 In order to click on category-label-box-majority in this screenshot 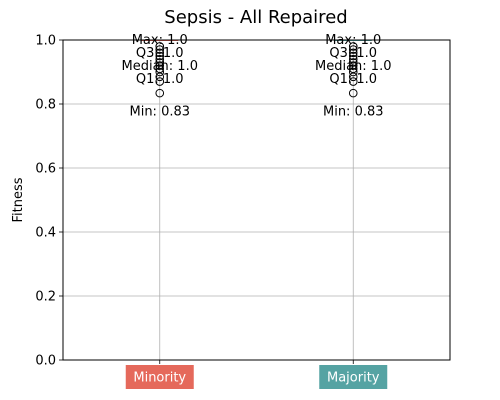, I will do `click(353, 377)`.